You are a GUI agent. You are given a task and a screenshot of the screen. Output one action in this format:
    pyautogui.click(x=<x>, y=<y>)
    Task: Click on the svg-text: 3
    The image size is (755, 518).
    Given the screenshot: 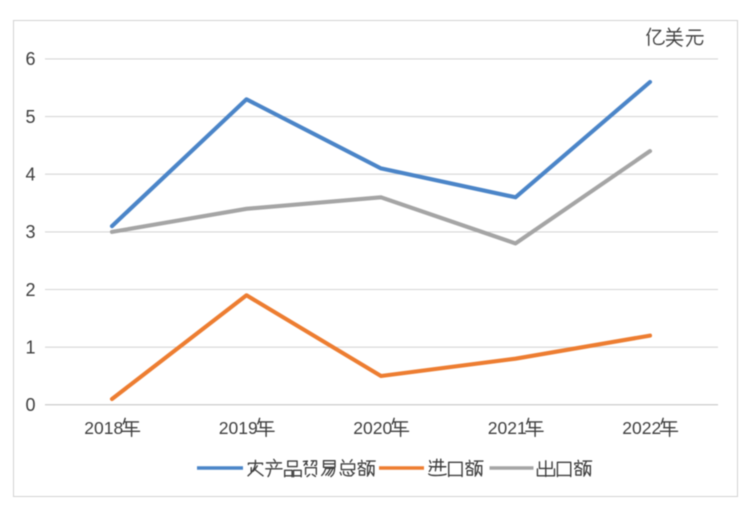 What is the action you would take?
    pyautogui.click(x=30, y=232)
    